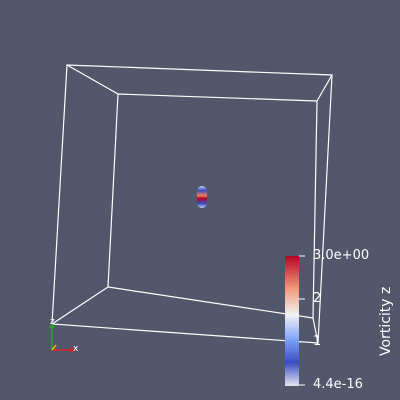 The width and height of the screenshot is (400, 400). Describe the element at coordinates (202, 197) in the screenshot. I see `vorticity-blob` at that location.